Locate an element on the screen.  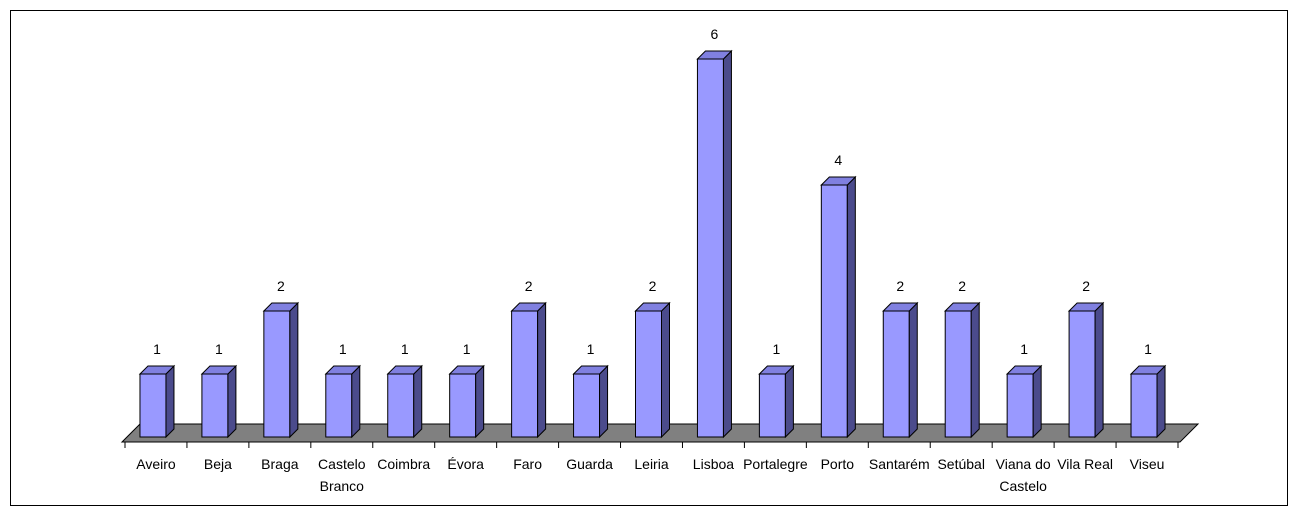
category-label: Beja is located at coordinates (218, 464).